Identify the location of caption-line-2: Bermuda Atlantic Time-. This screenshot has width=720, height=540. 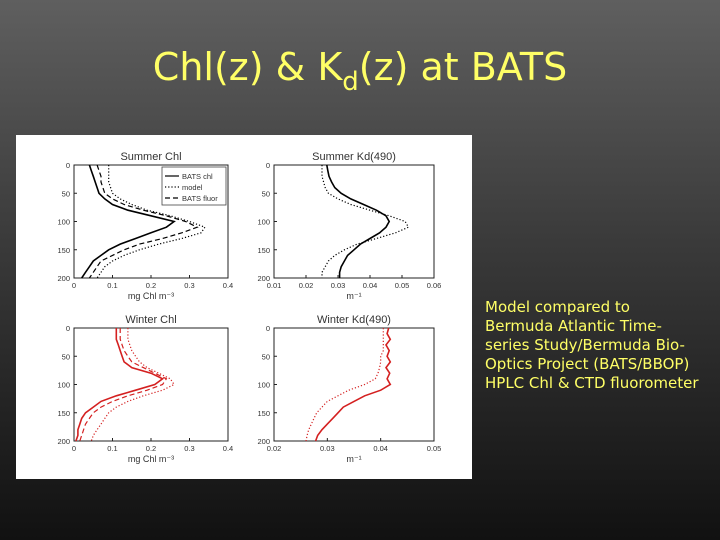
(573, 326).